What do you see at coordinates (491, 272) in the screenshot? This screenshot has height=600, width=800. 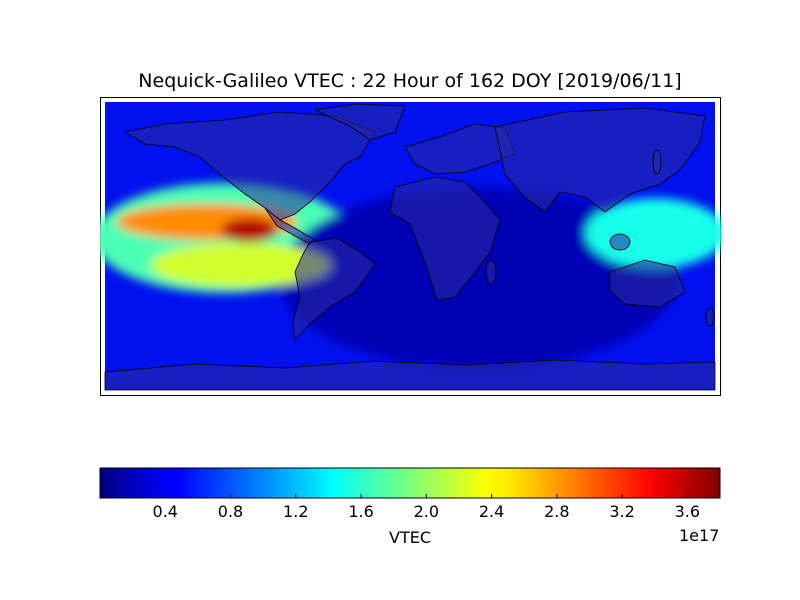 I see `madagascar` at bounding box center [491, 272].